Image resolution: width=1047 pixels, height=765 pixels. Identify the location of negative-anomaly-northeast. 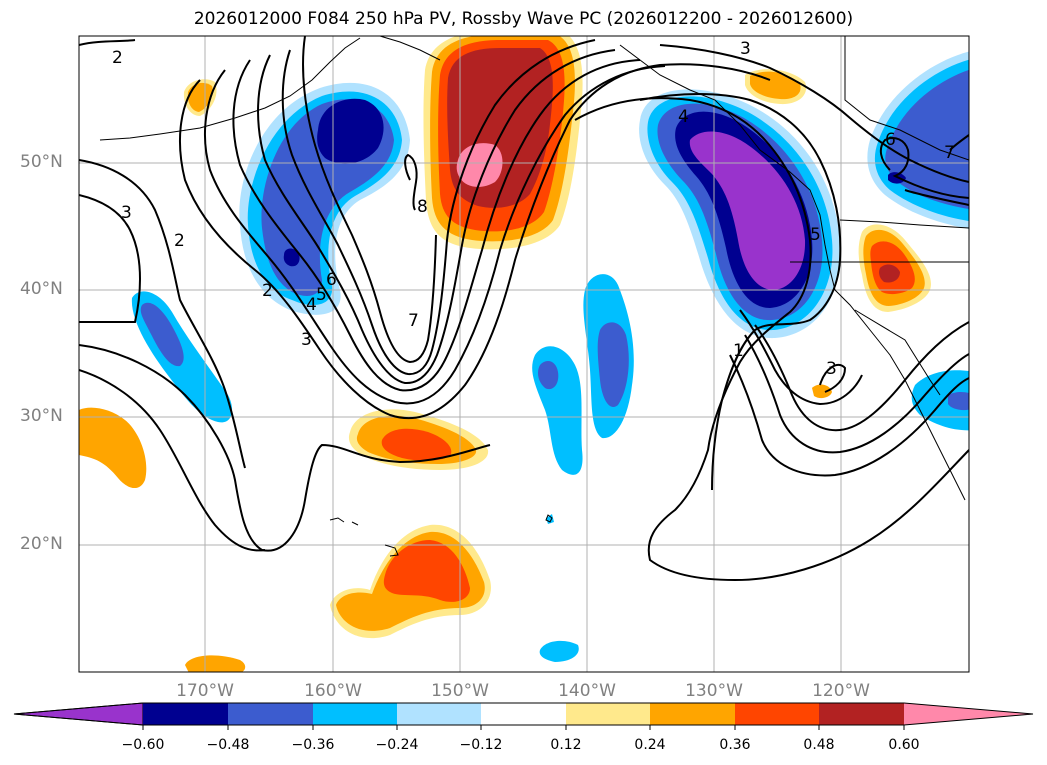
(918, 140).